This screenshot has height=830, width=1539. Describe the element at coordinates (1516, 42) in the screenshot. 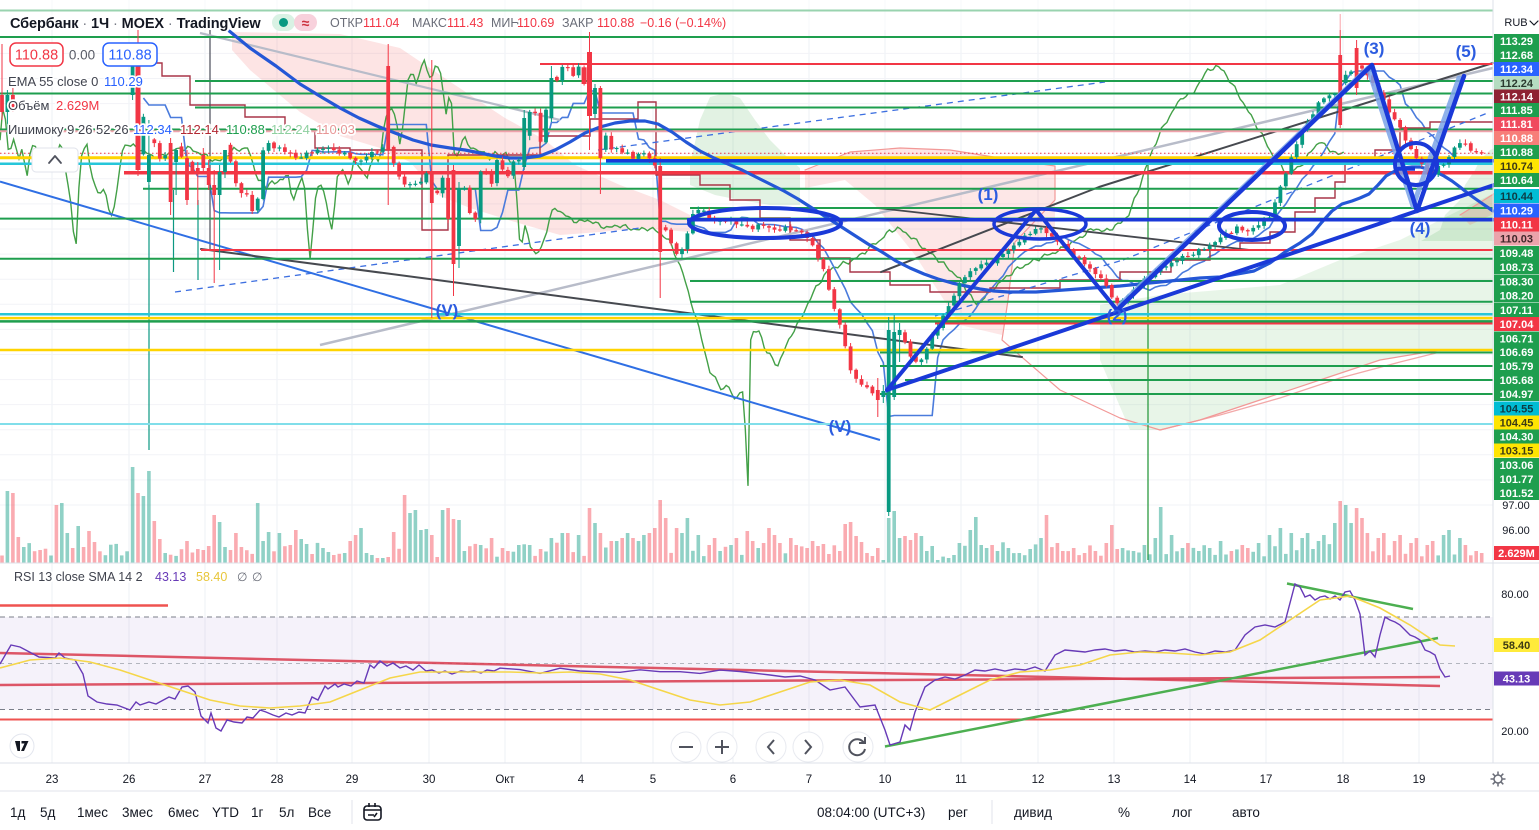

I see `svg-text: 113.29` at that location.